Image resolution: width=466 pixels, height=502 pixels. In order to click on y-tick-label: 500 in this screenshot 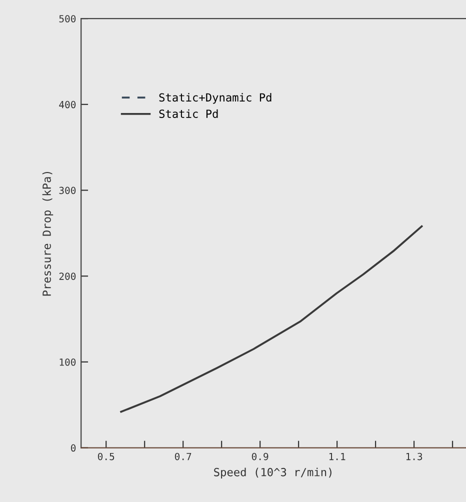, I will do `click(67, 18)`.